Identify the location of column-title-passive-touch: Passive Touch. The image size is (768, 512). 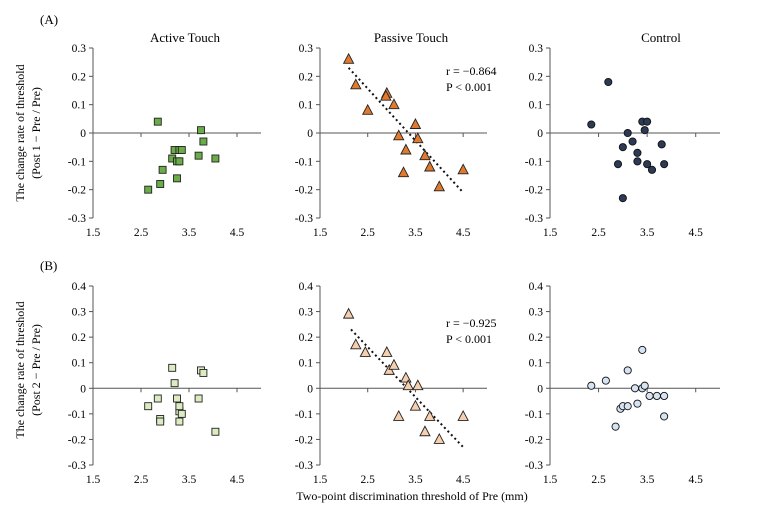
(411, 37).